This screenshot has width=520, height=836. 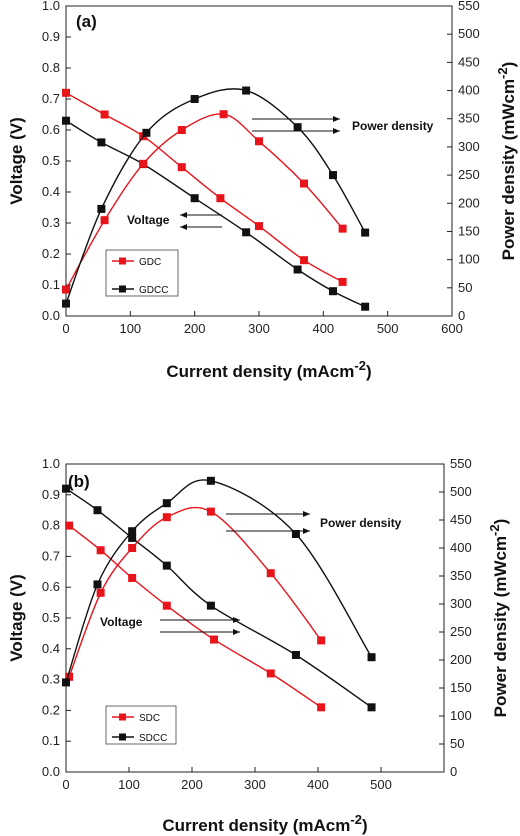 I want to click on y-left-tick-label: 0.5, so click(x=51, y=617).